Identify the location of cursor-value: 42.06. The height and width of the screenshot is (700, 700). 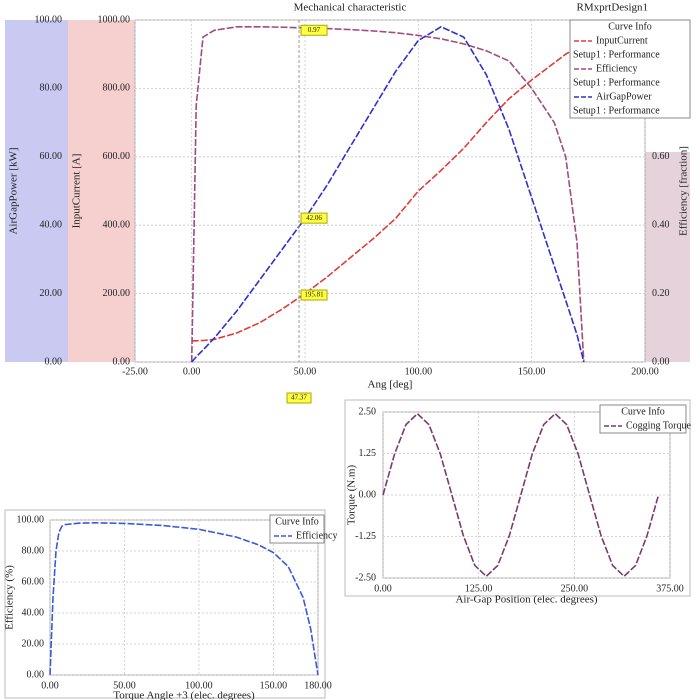
(314, 218).